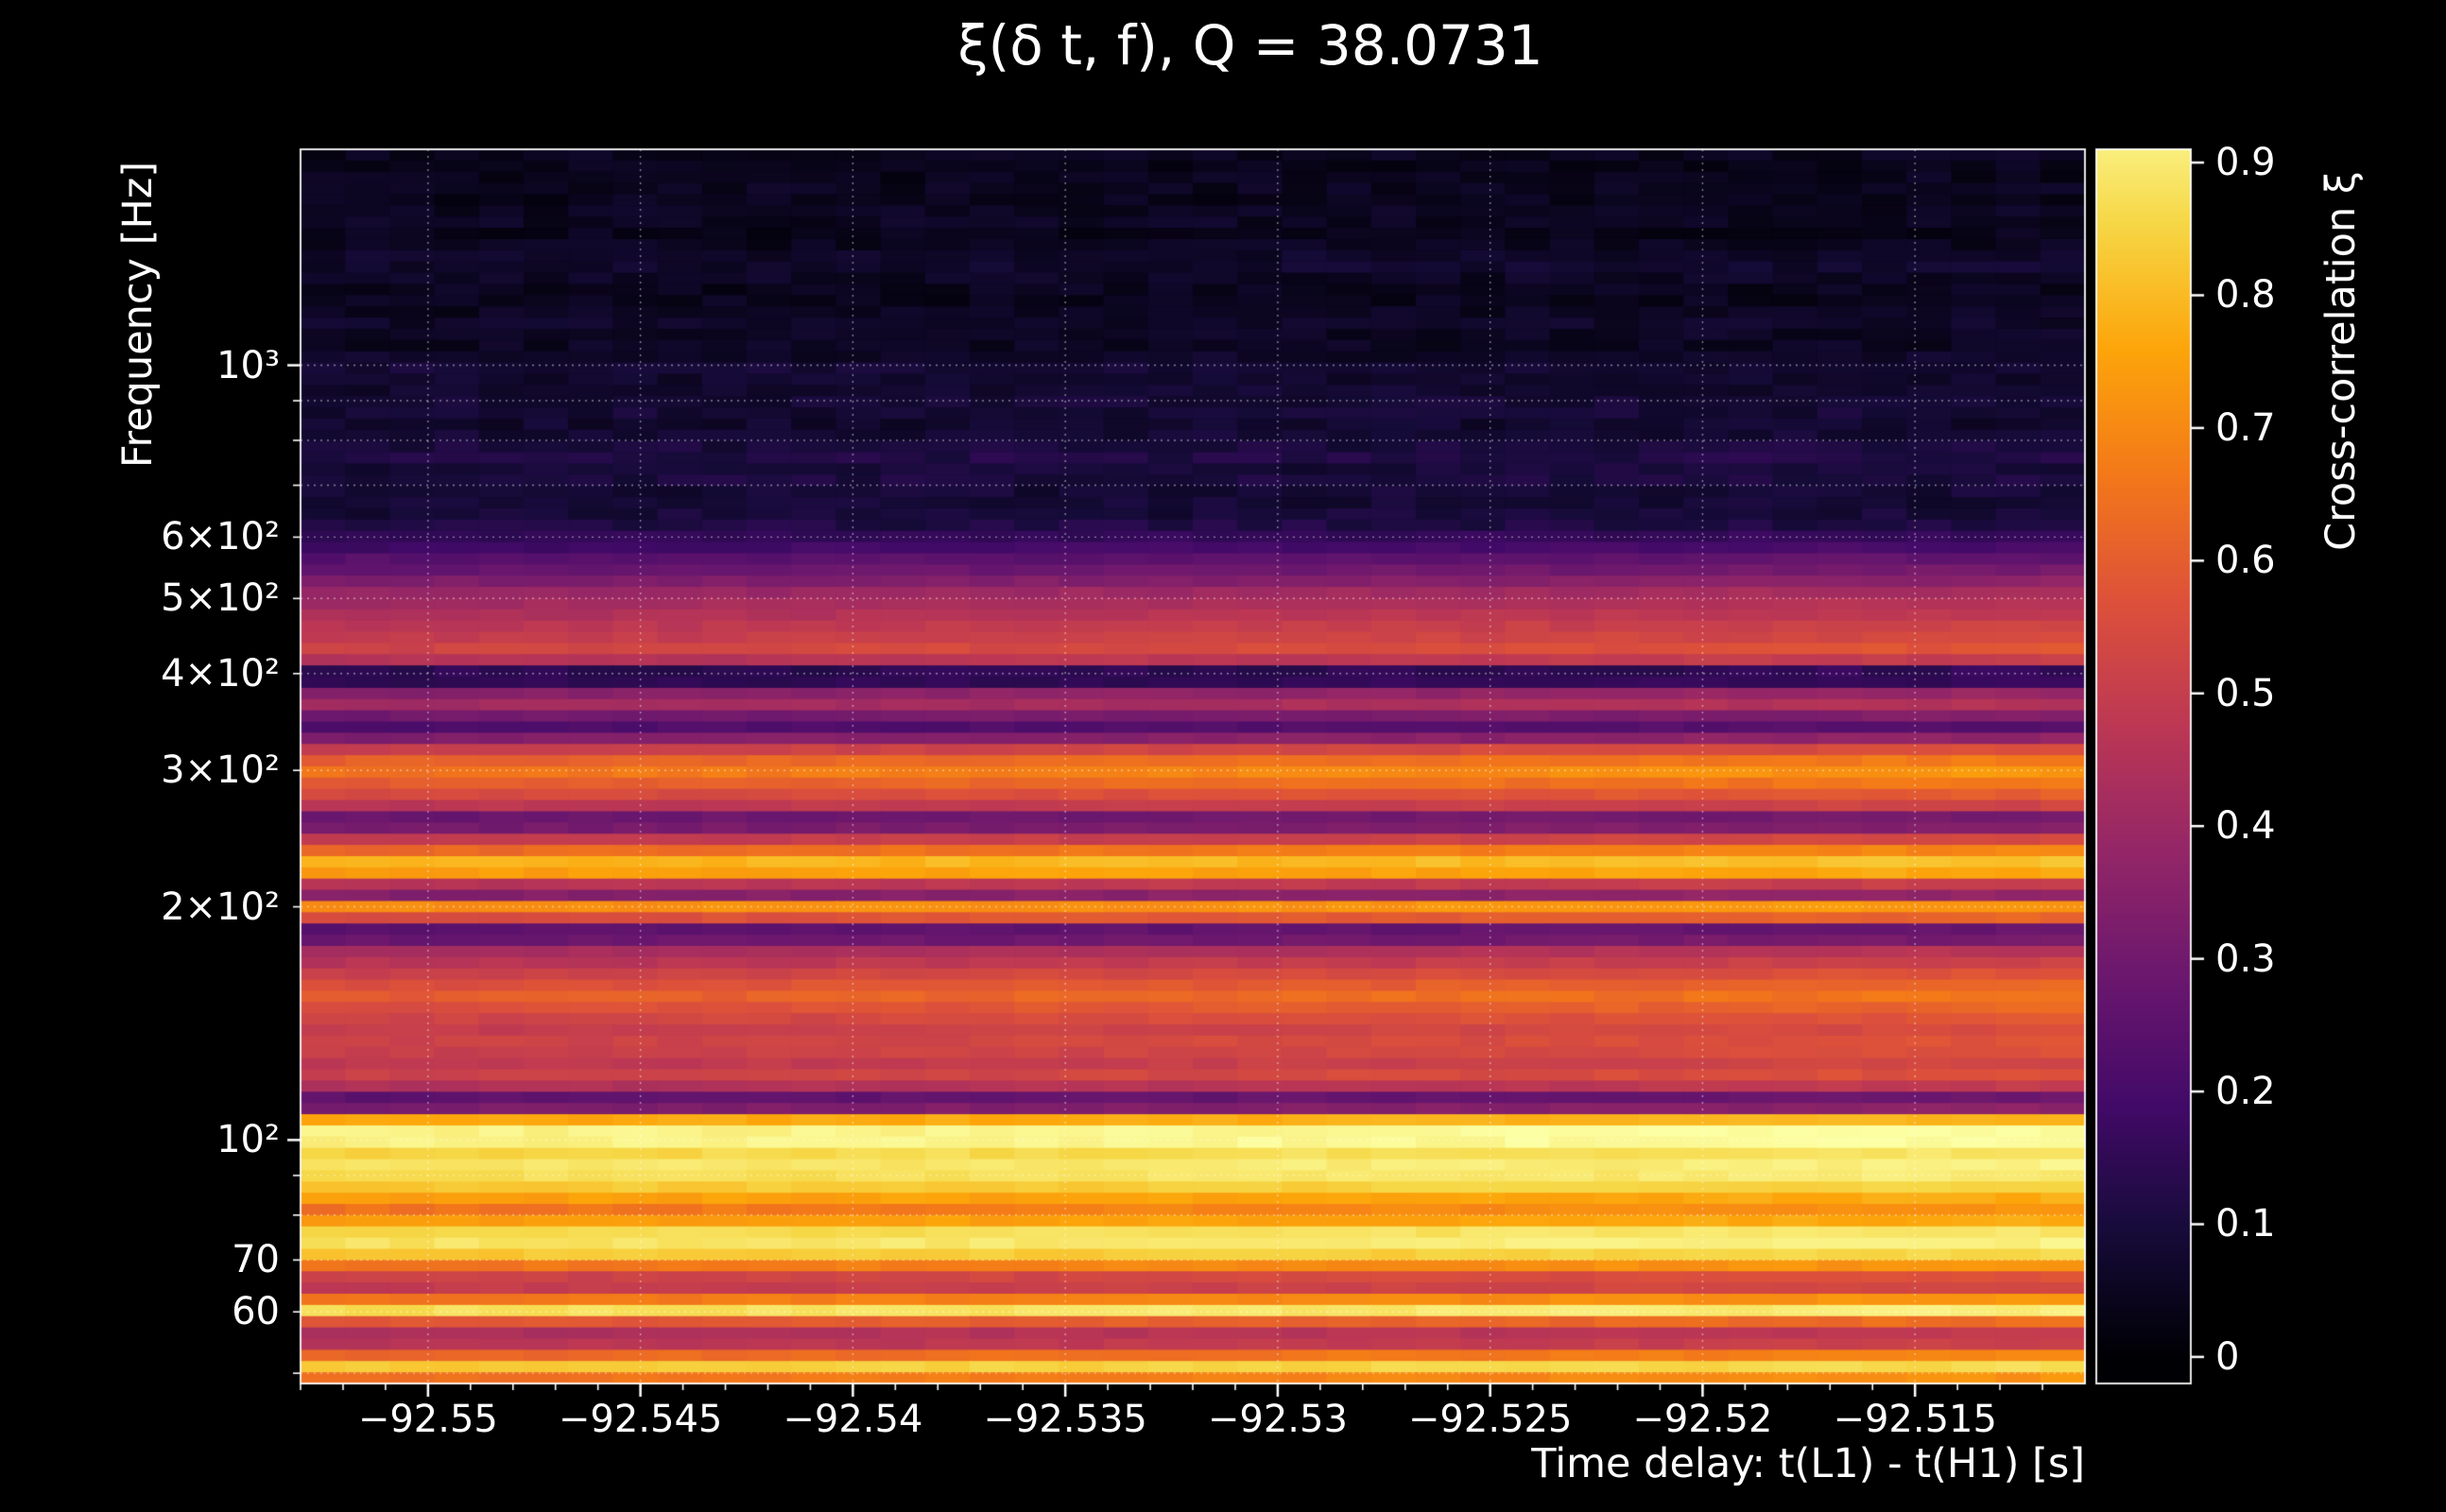 Image resolution: width=2446 pixels, height=1512 pixels. I want to click on x-tick-label: −92.54, so click(853, 1419).